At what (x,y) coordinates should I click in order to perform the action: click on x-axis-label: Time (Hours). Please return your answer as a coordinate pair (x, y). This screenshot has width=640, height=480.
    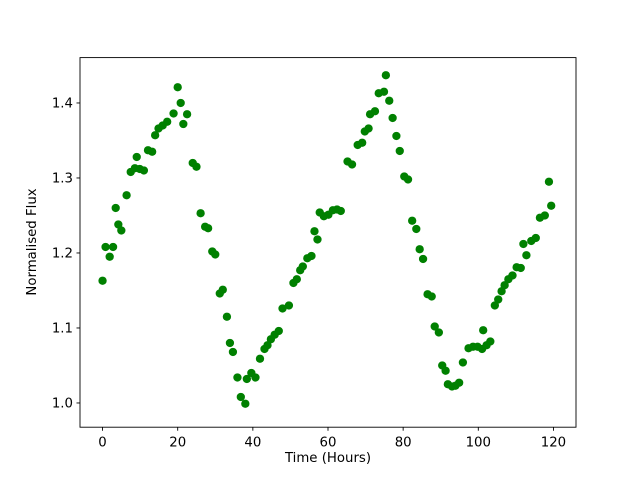
    Looking at the image, I should click on (327, 458).